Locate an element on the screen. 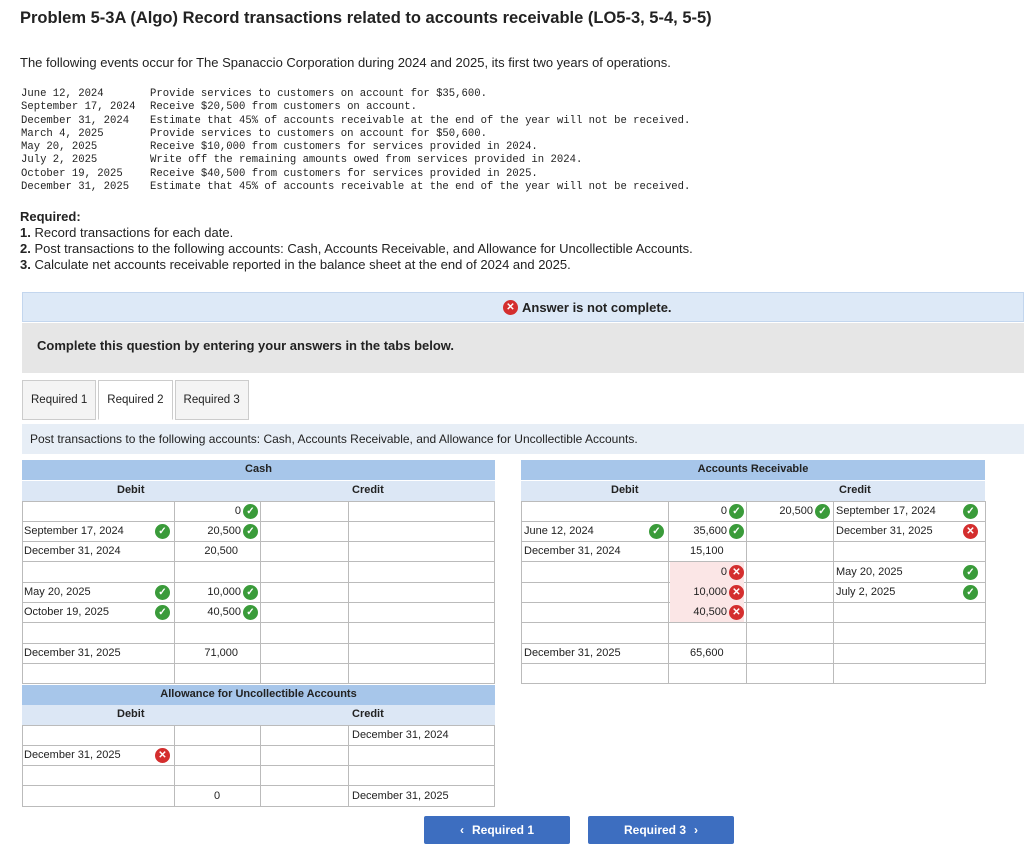 This screenshot has width=1024, height=855. cash-debit-amount: 20,500 ✓ is located at coordinates (217, 531).